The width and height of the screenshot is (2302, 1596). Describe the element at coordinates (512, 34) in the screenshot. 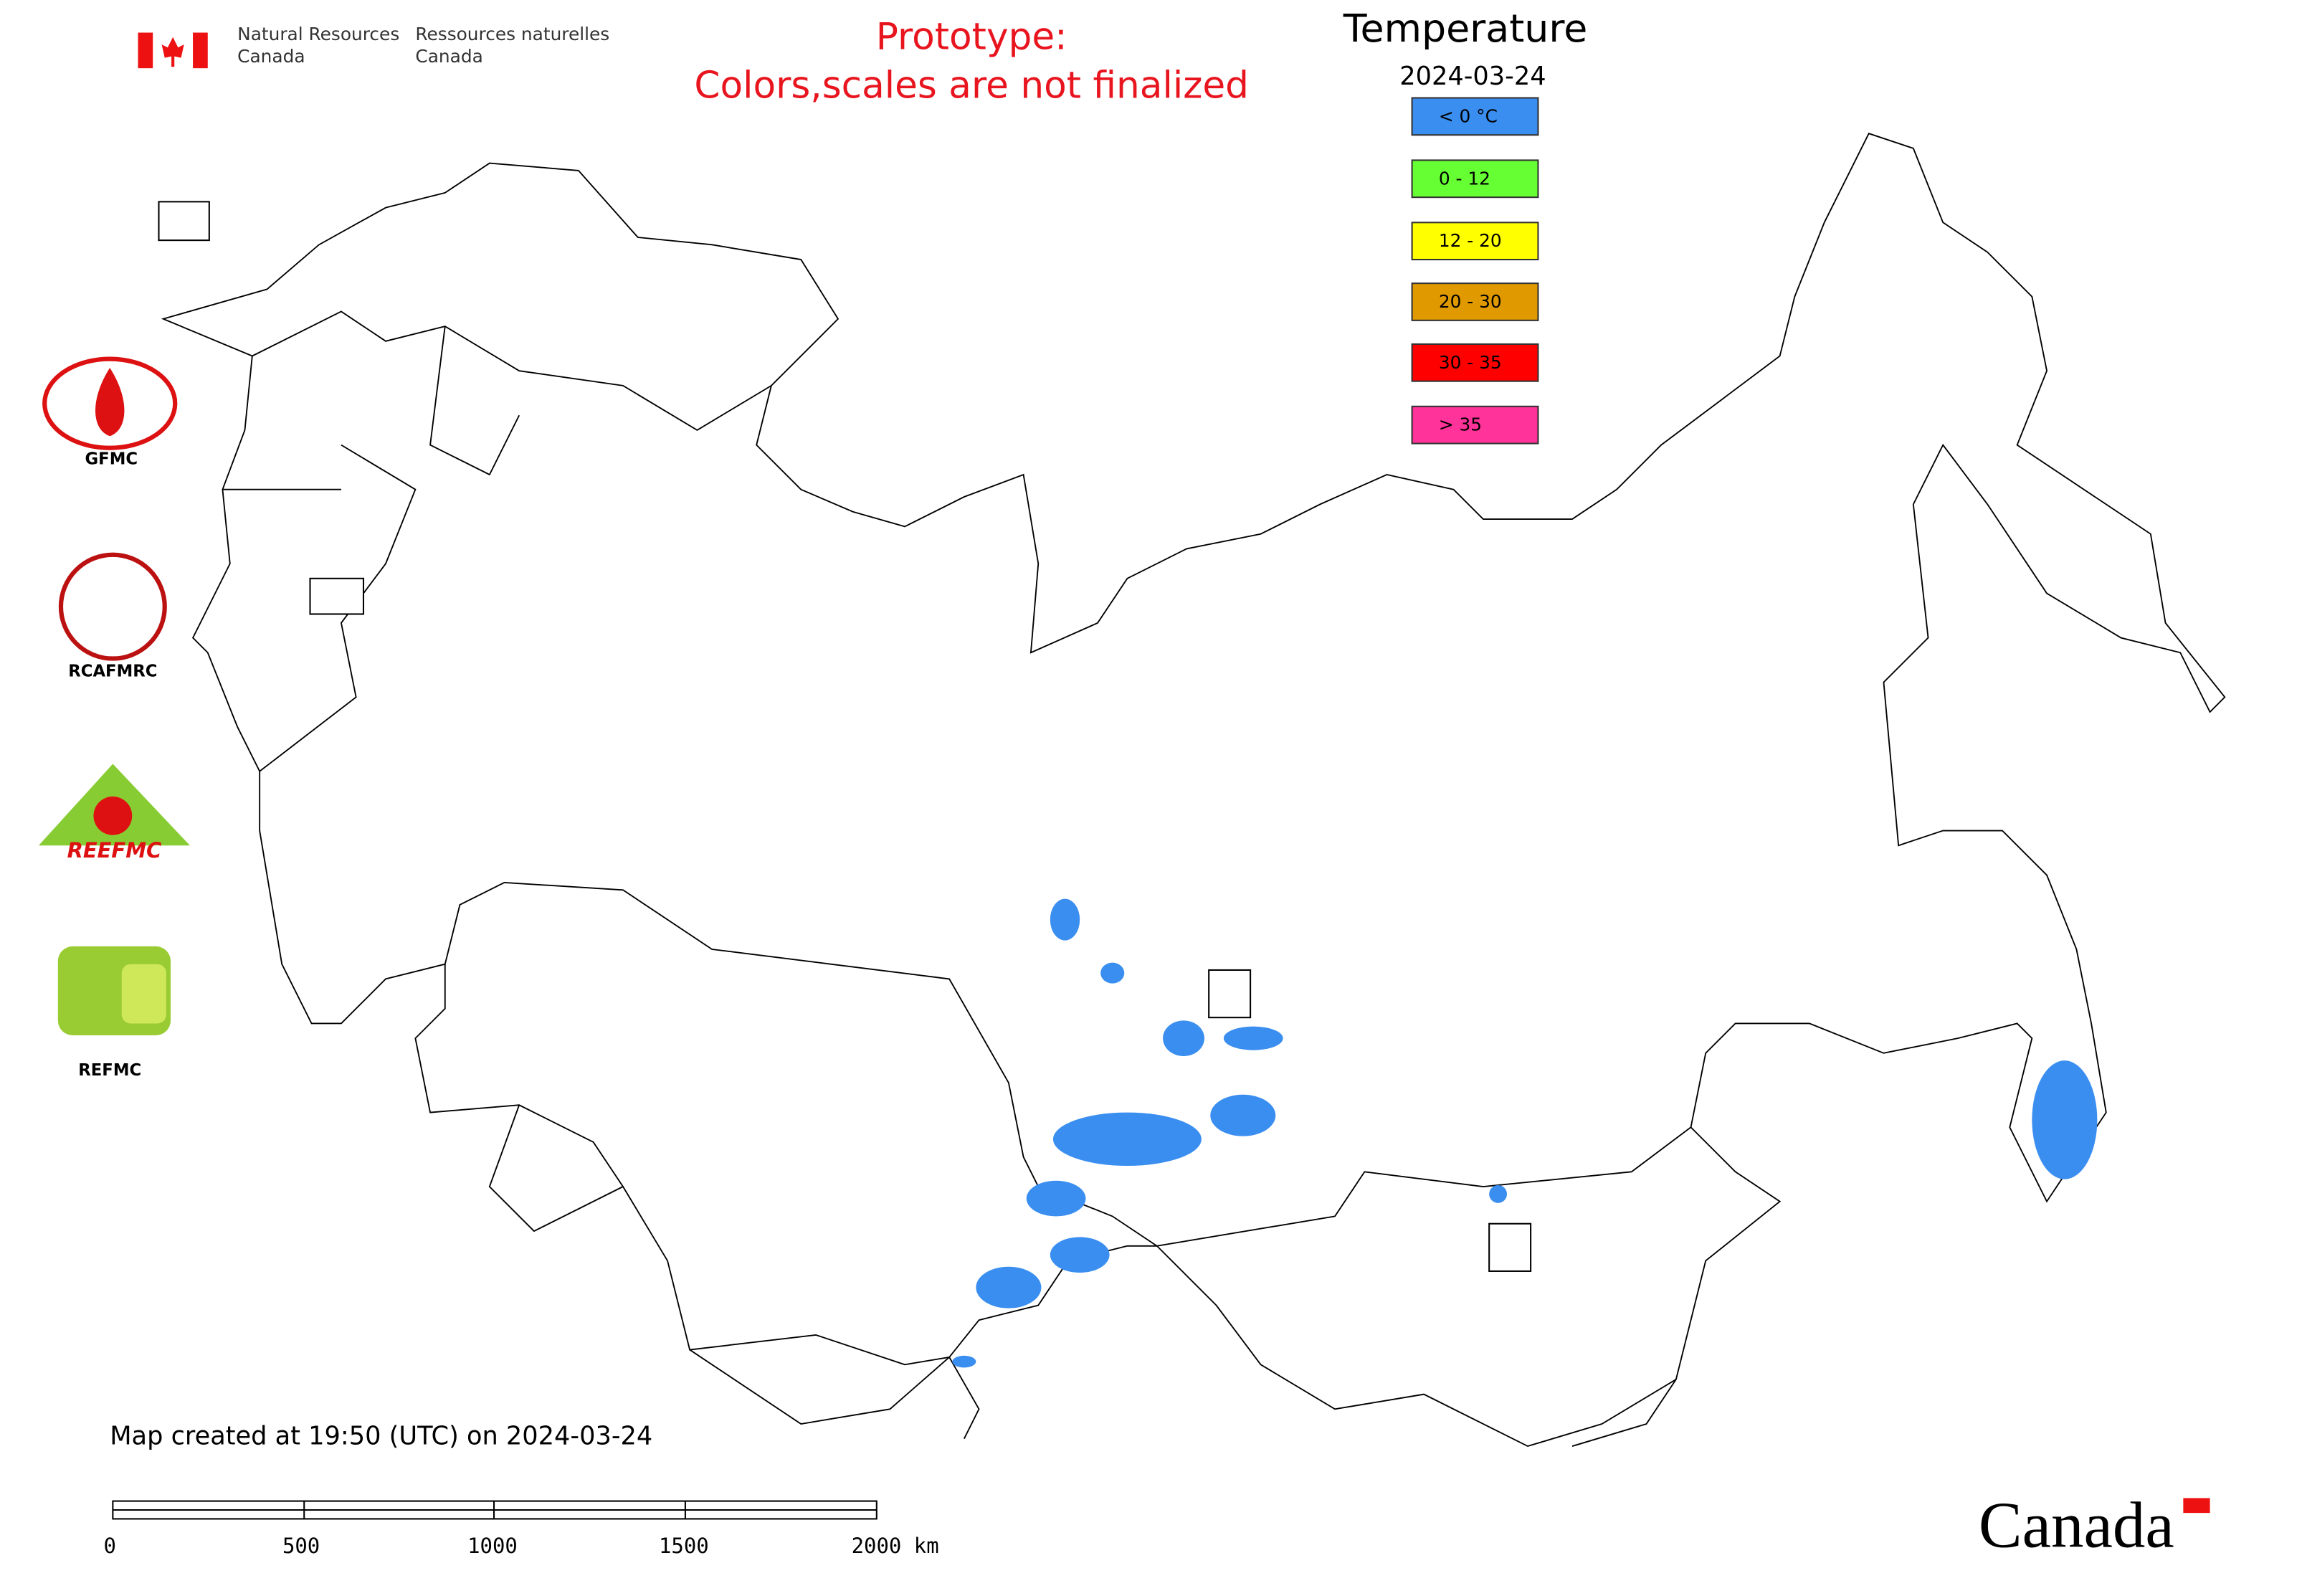

I see `agency-fr: Ressources naturelles` at that location.